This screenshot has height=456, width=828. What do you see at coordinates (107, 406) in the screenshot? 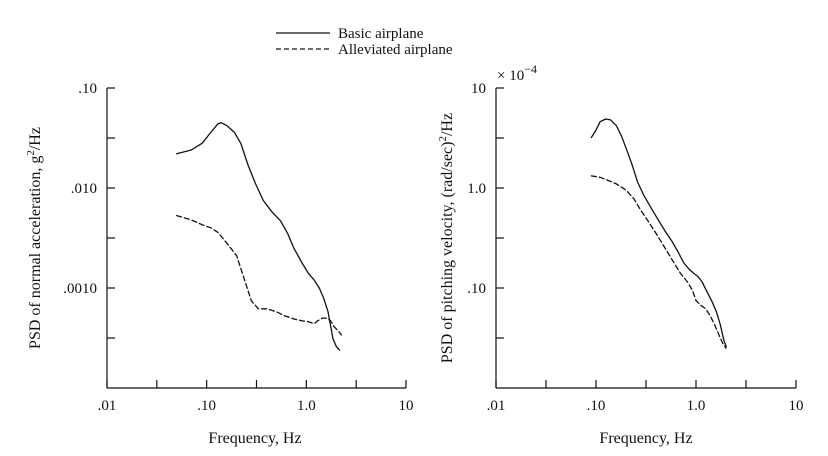
I see `x-tick-label-left: .01` at bounding box center [107, 406].